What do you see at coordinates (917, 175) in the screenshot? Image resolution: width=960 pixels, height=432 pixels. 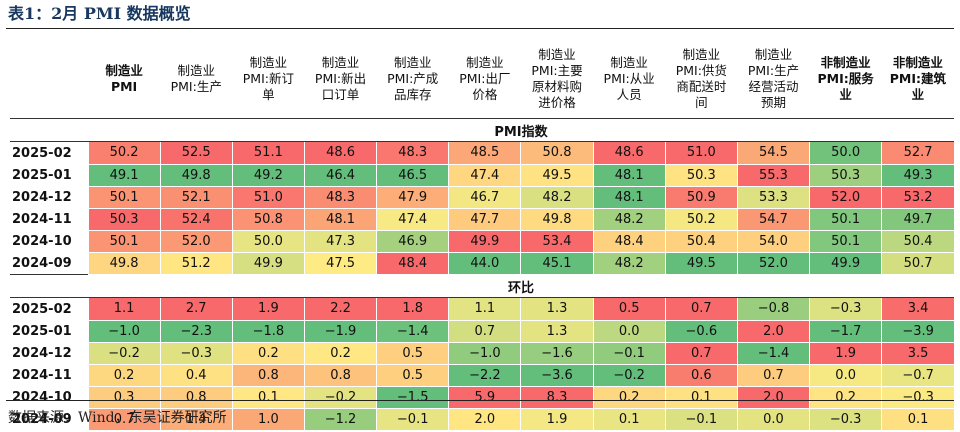 I see `data-cell: 49.3` at bounding box center [917, 175].